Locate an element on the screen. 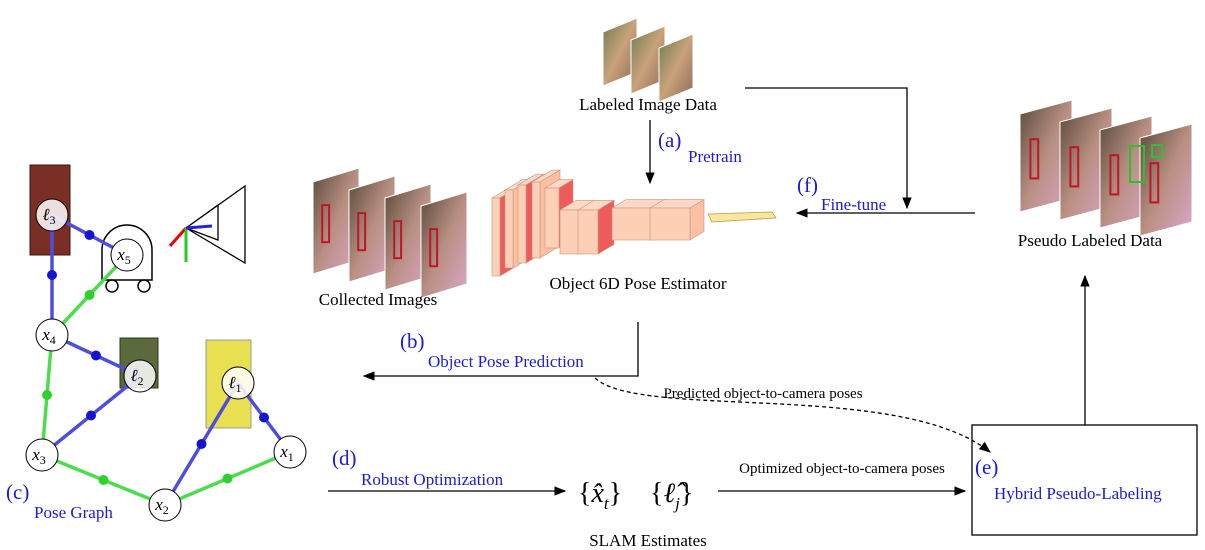 This screenshot has height=550, width=1205. step-label: Fine-tune is located at coordinates (853, 204).